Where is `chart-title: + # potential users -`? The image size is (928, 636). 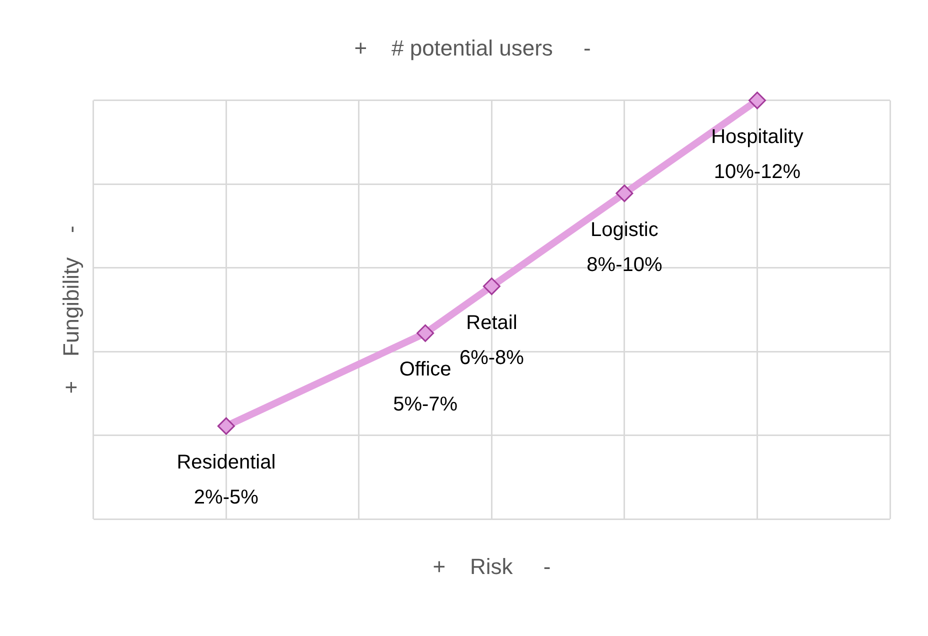
chart-title: + # potential users - is located at coordinates (472, 47).